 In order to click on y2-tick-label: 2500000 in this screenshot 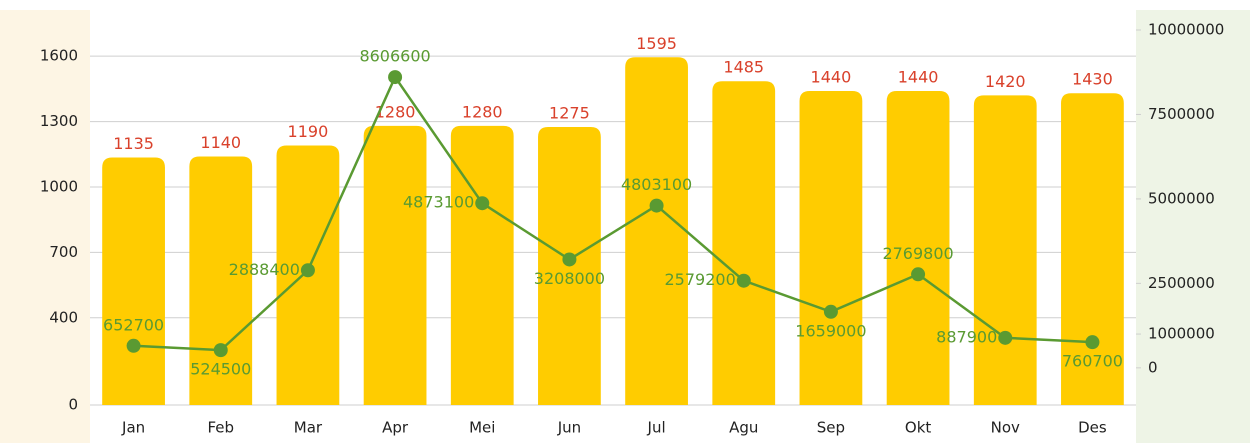, I will do `click(1181, 283)`.